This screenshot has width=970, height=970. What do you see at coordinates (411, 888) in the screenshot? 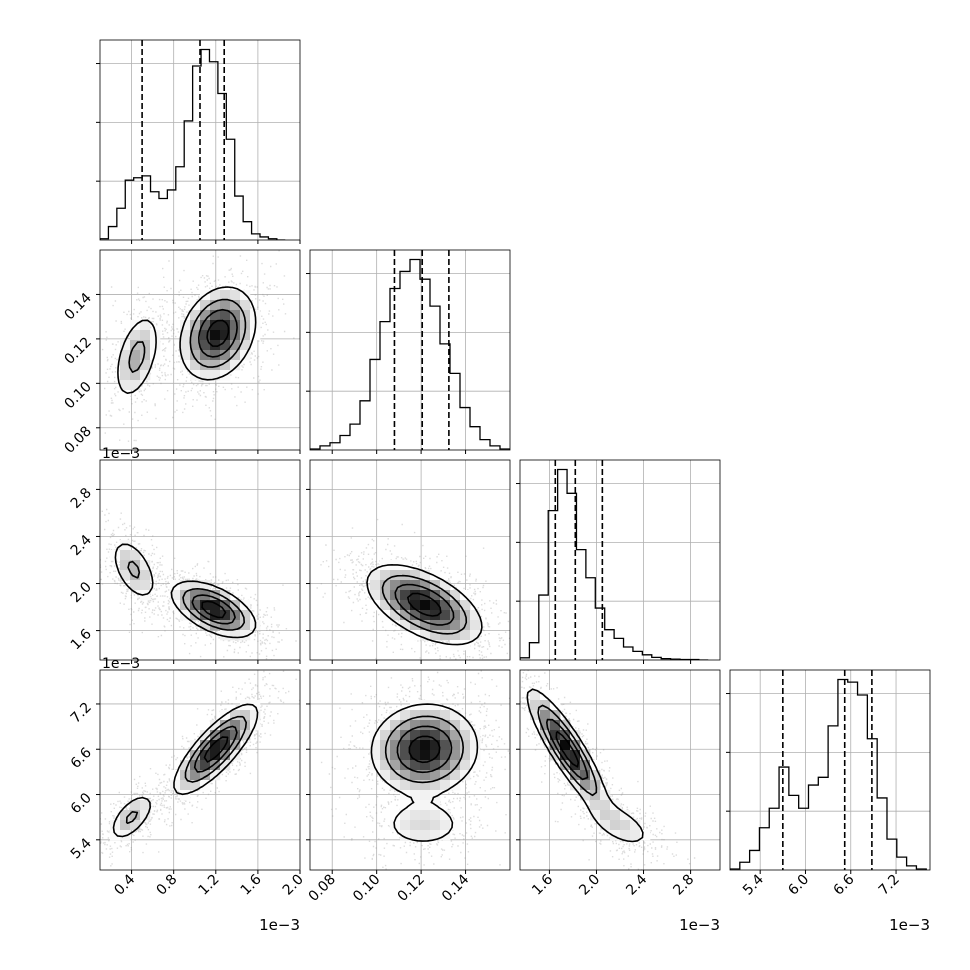
I see `x-tick-label: 0.12` at bounding box center [411, 888].